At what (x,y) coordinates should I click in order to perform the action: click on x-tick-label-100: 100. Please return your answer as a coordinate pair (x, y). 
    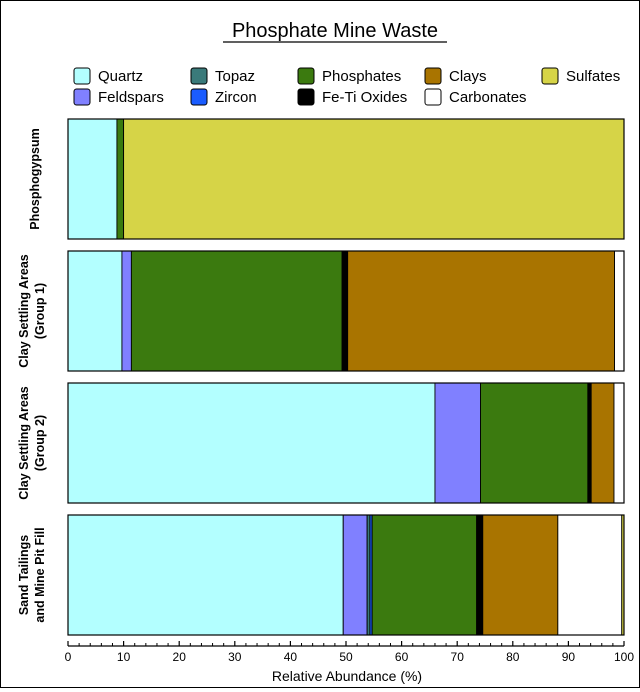
    Looking at the image, I should click on (624, 657).